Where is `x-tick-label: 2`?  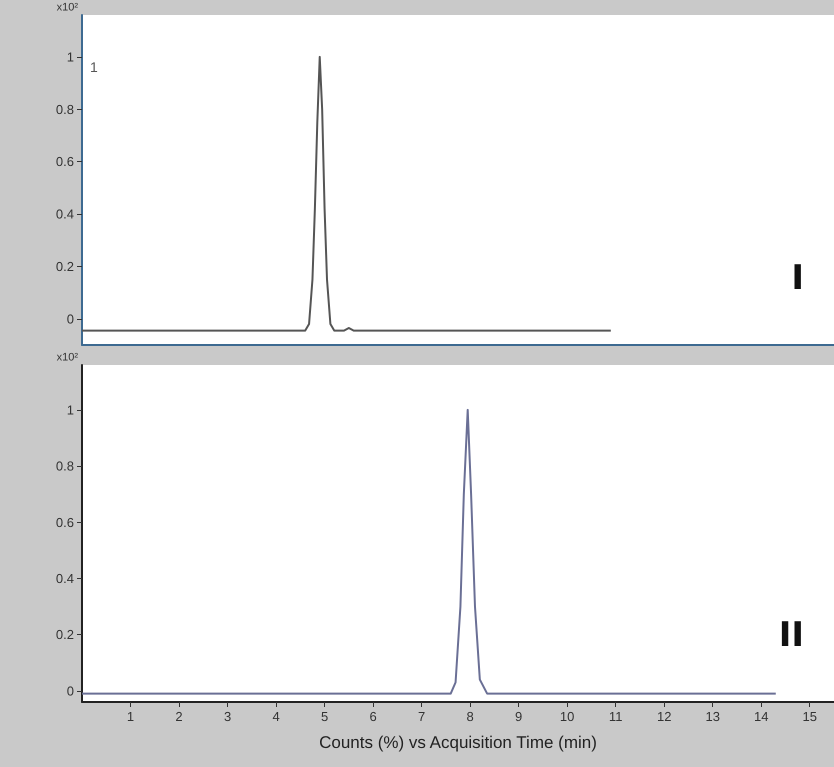 x-tick-label: 2 is located at coordinates (179, 716).